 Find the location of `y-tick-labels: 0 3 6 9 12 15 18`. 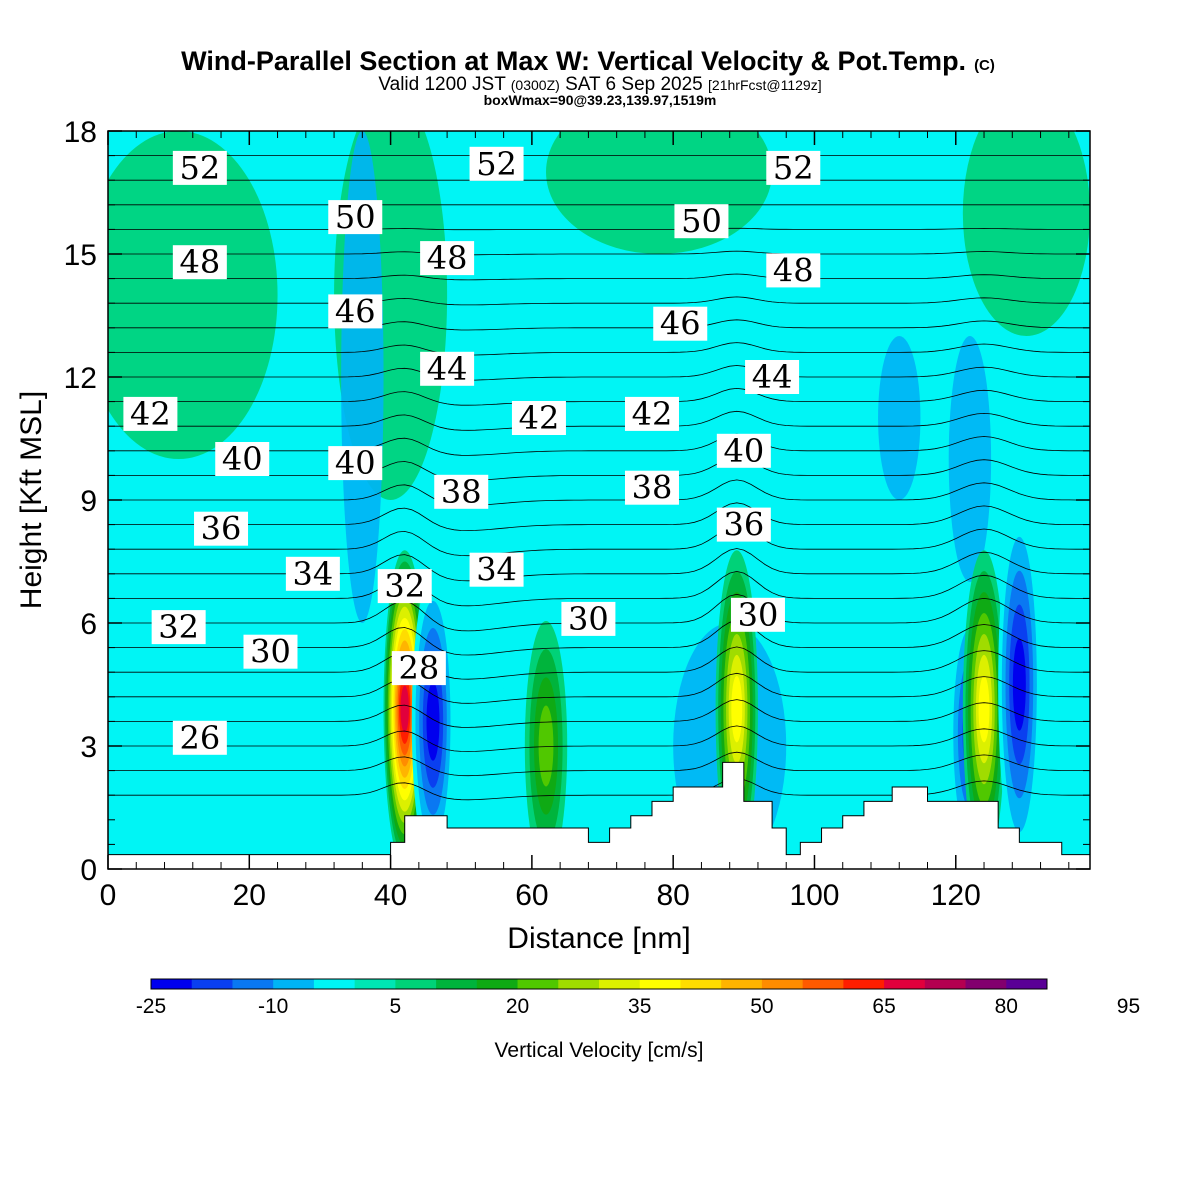

y-tick-labels: 0 3 6 9 12 15 18 is located at coordinates (80, 501).